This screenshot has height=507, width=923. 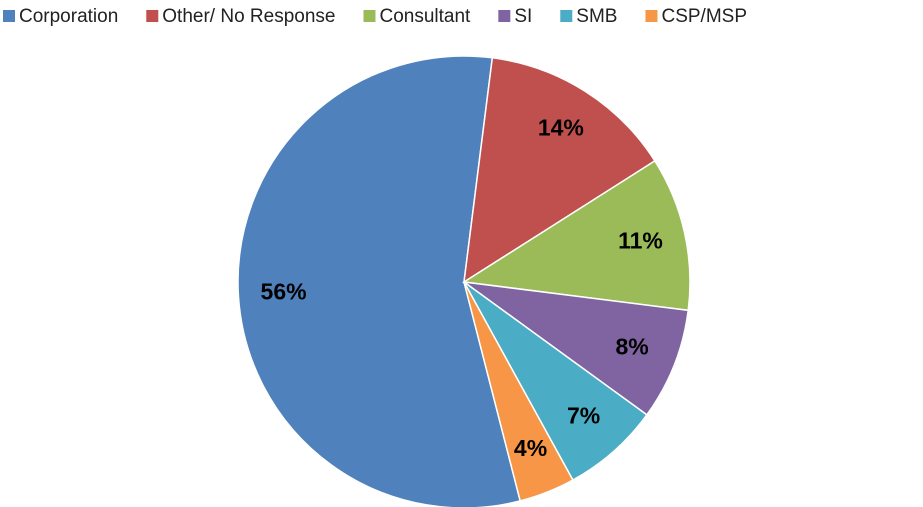 I want to click on data-label: 7%, so click(x=583, y=416).